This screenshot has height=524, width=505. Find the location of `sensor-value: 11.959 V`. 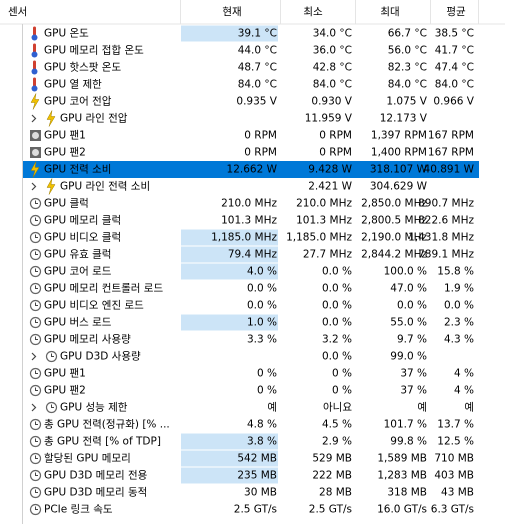

sensor-value: 11.959 V is located at coordinates (329, 119).